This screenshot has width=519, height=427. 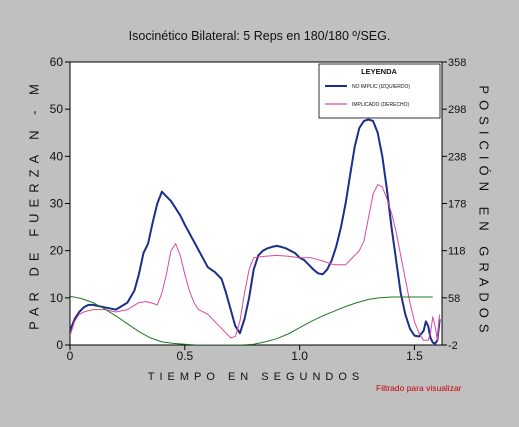 I want to click on y-tick-label: 50, so click(x=57, y=109).